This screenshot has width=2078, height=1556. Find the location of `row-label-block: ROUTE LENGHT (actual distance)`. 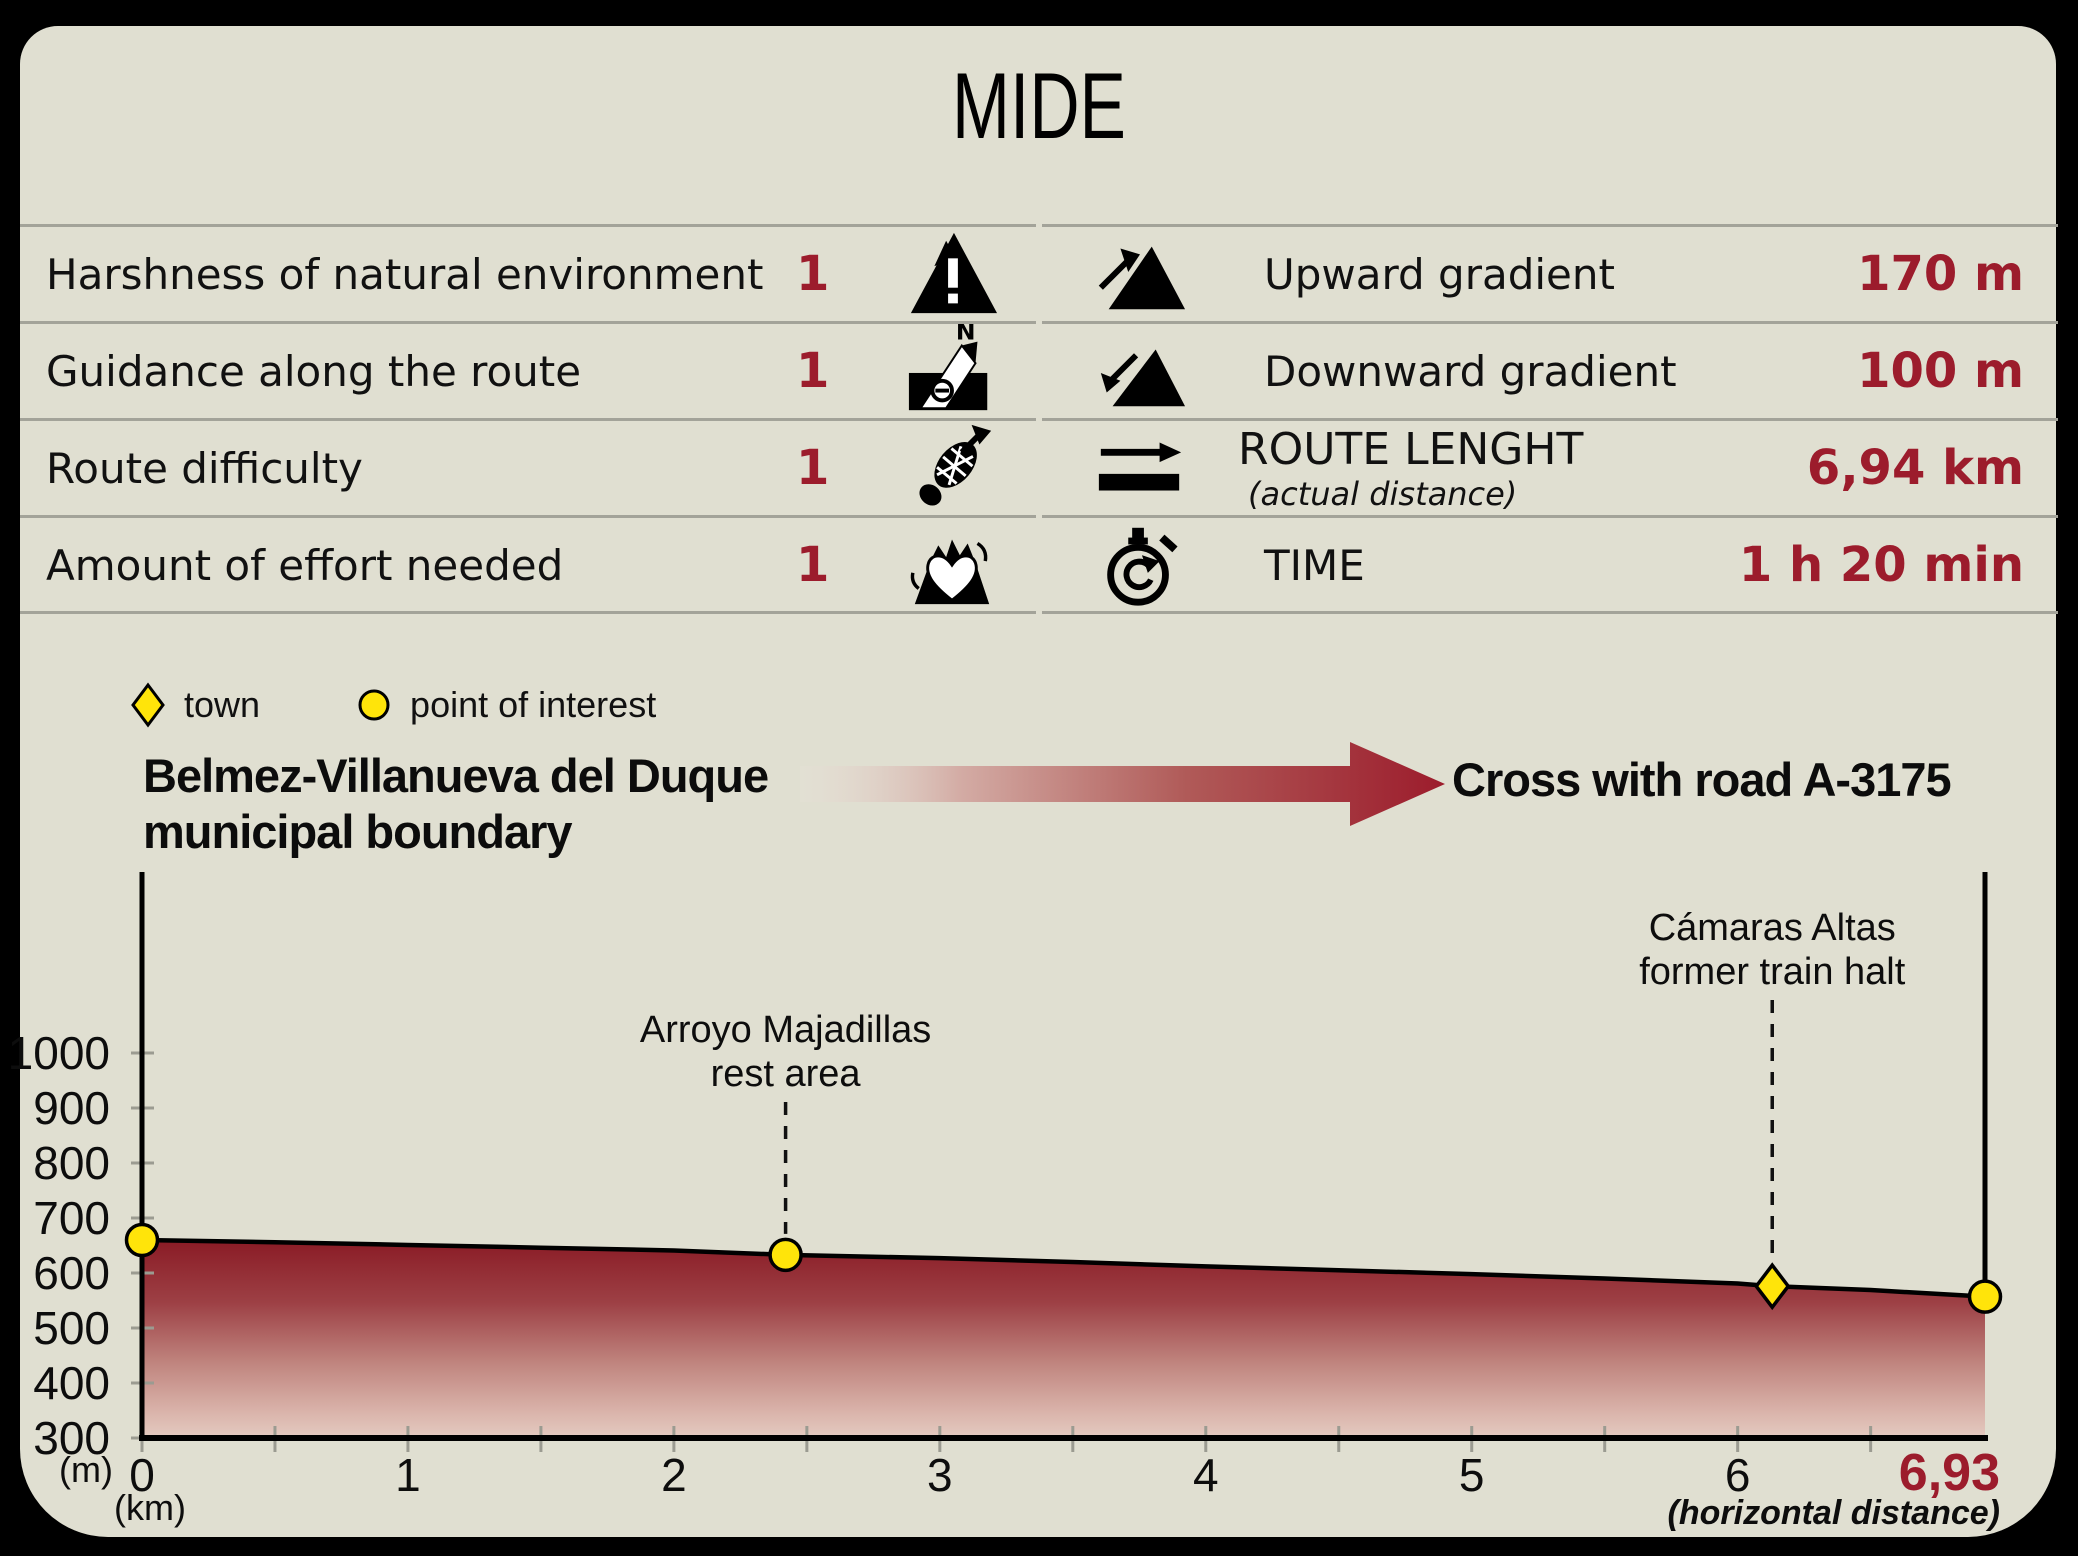

row-label-block: ROUTE LENGHT (actual distance) is located at coordinates (1511, 468).